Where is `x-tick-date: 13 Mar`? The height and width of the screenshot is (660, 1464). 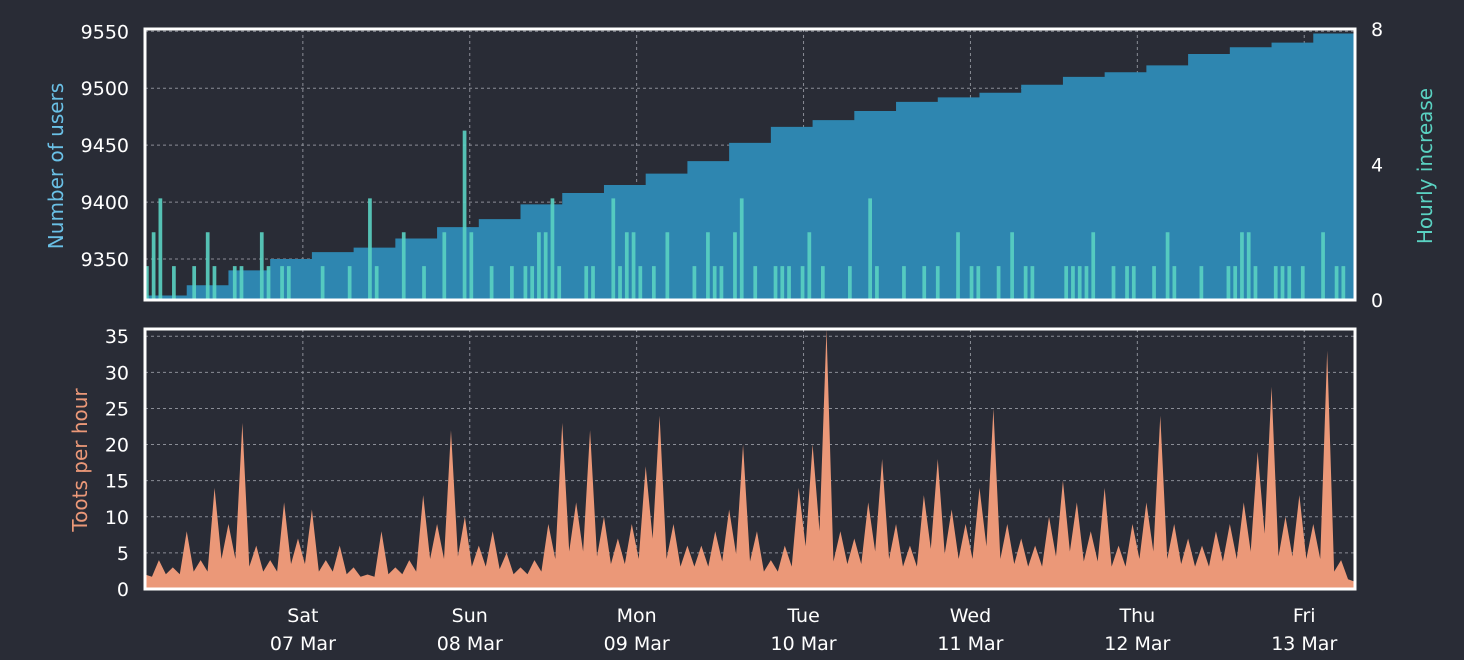 x-tick-date: 13 Mar is located at coordinates (1304, 644).